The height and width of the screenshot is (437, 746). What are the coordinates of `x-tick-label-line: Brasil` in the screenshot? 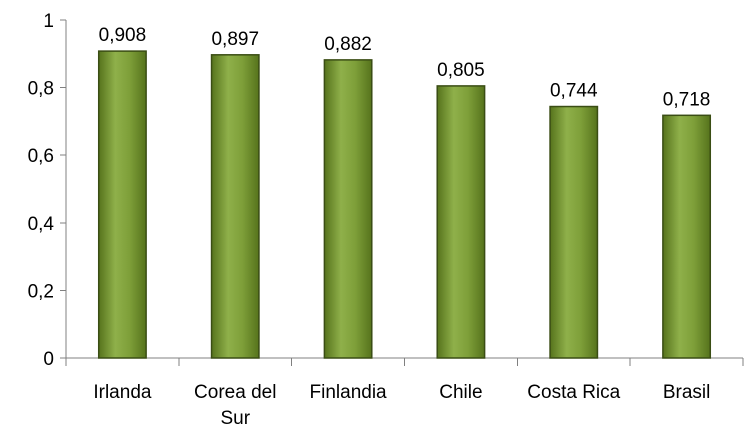 It's located at (687, 392).